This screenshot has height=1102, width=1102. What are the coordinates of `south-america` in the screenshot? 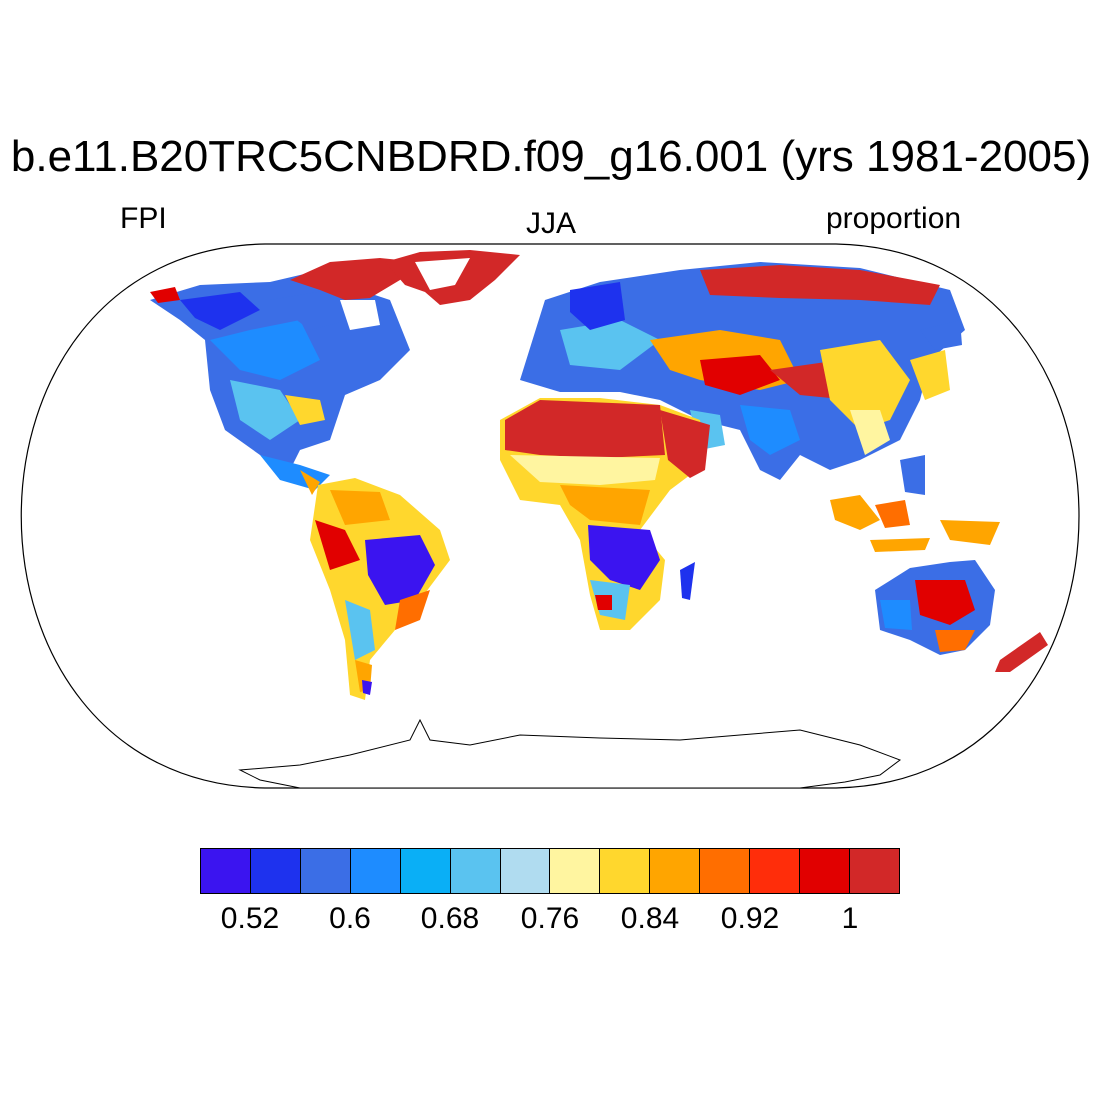 It's located at (380, 589).